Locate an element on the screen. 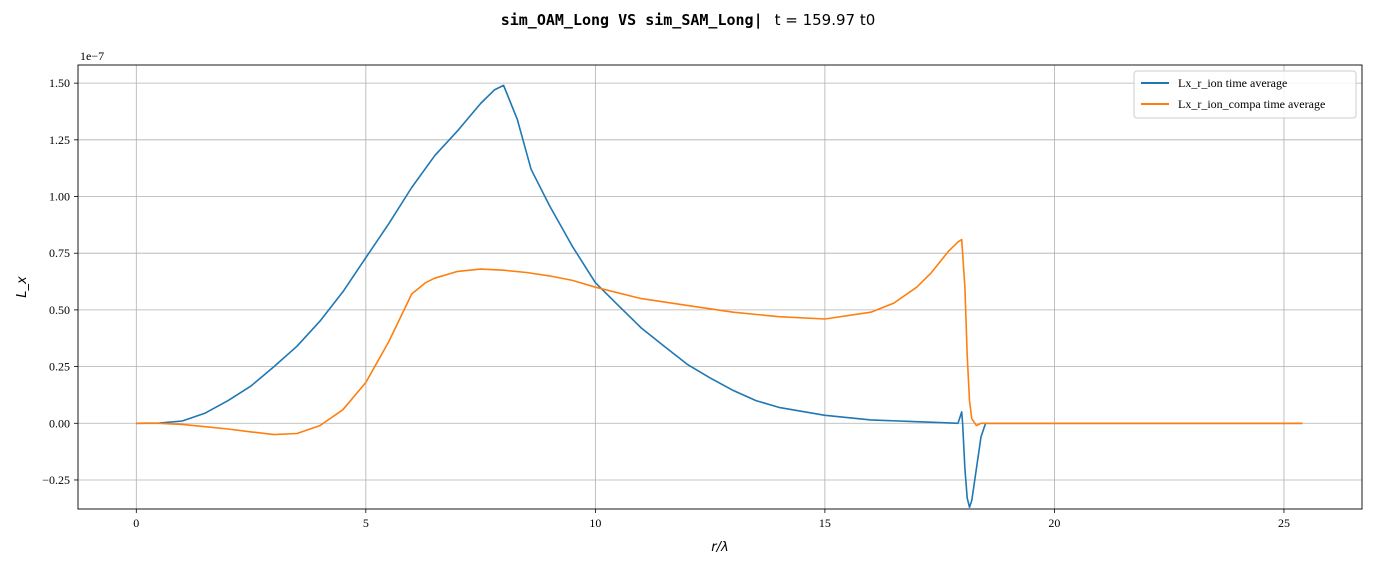 The height and width of the screenshot is (566, 1377). x-tick-label: 15 is located at coordinates (825, 523).